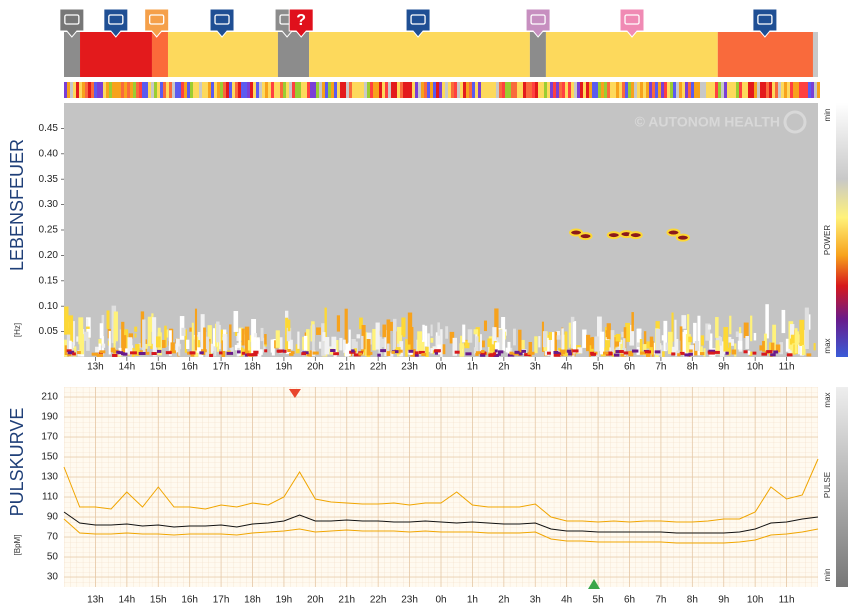  I want to click on y-tick-label: 0.20, so click(49, 255).